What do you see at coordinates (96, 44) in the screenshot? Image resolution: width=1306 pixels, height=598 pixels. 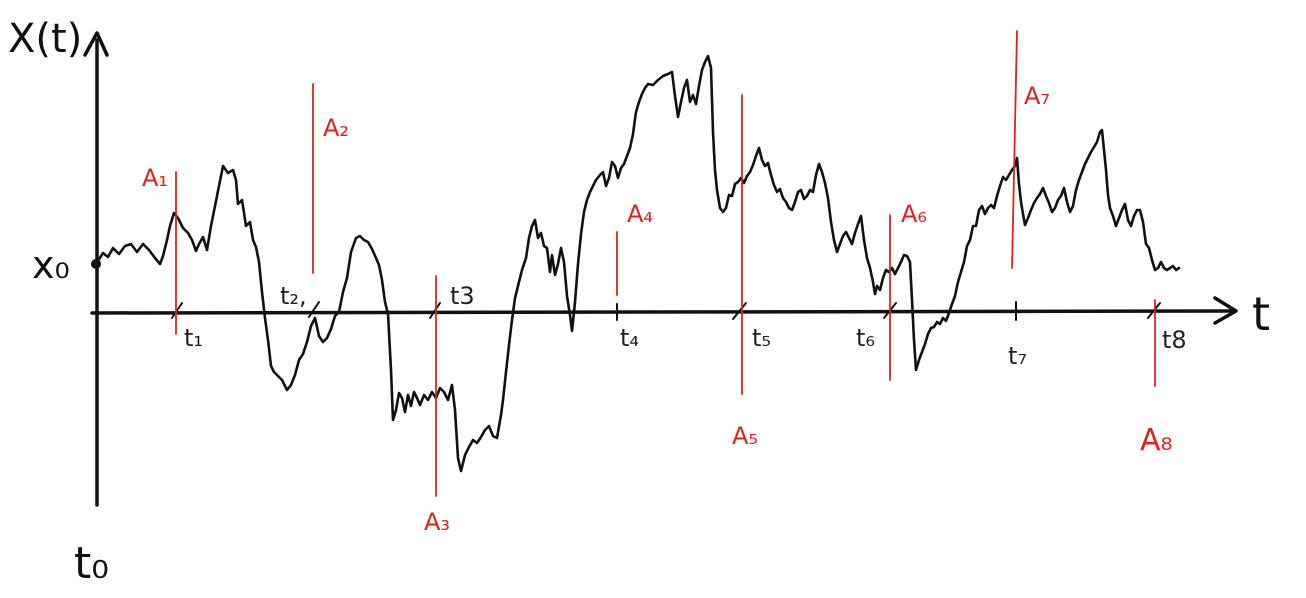 I see `y-axis-arrowhead` at bounding box center [96, 44].